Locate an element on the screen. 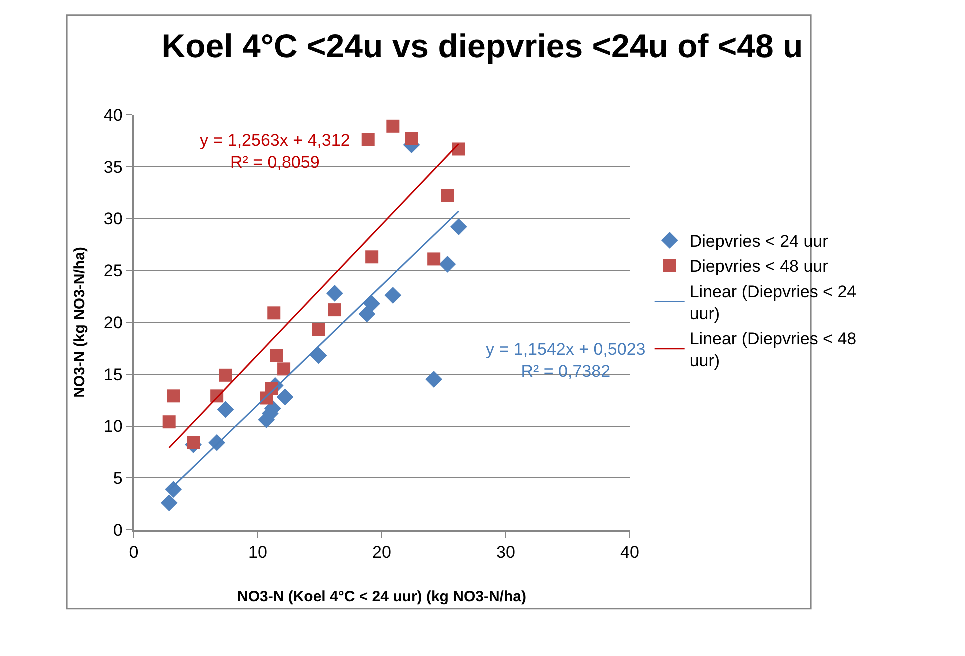 This screenshot has height=656, width=965. y-tick-label: 30 is located at coordinates (113, 219).